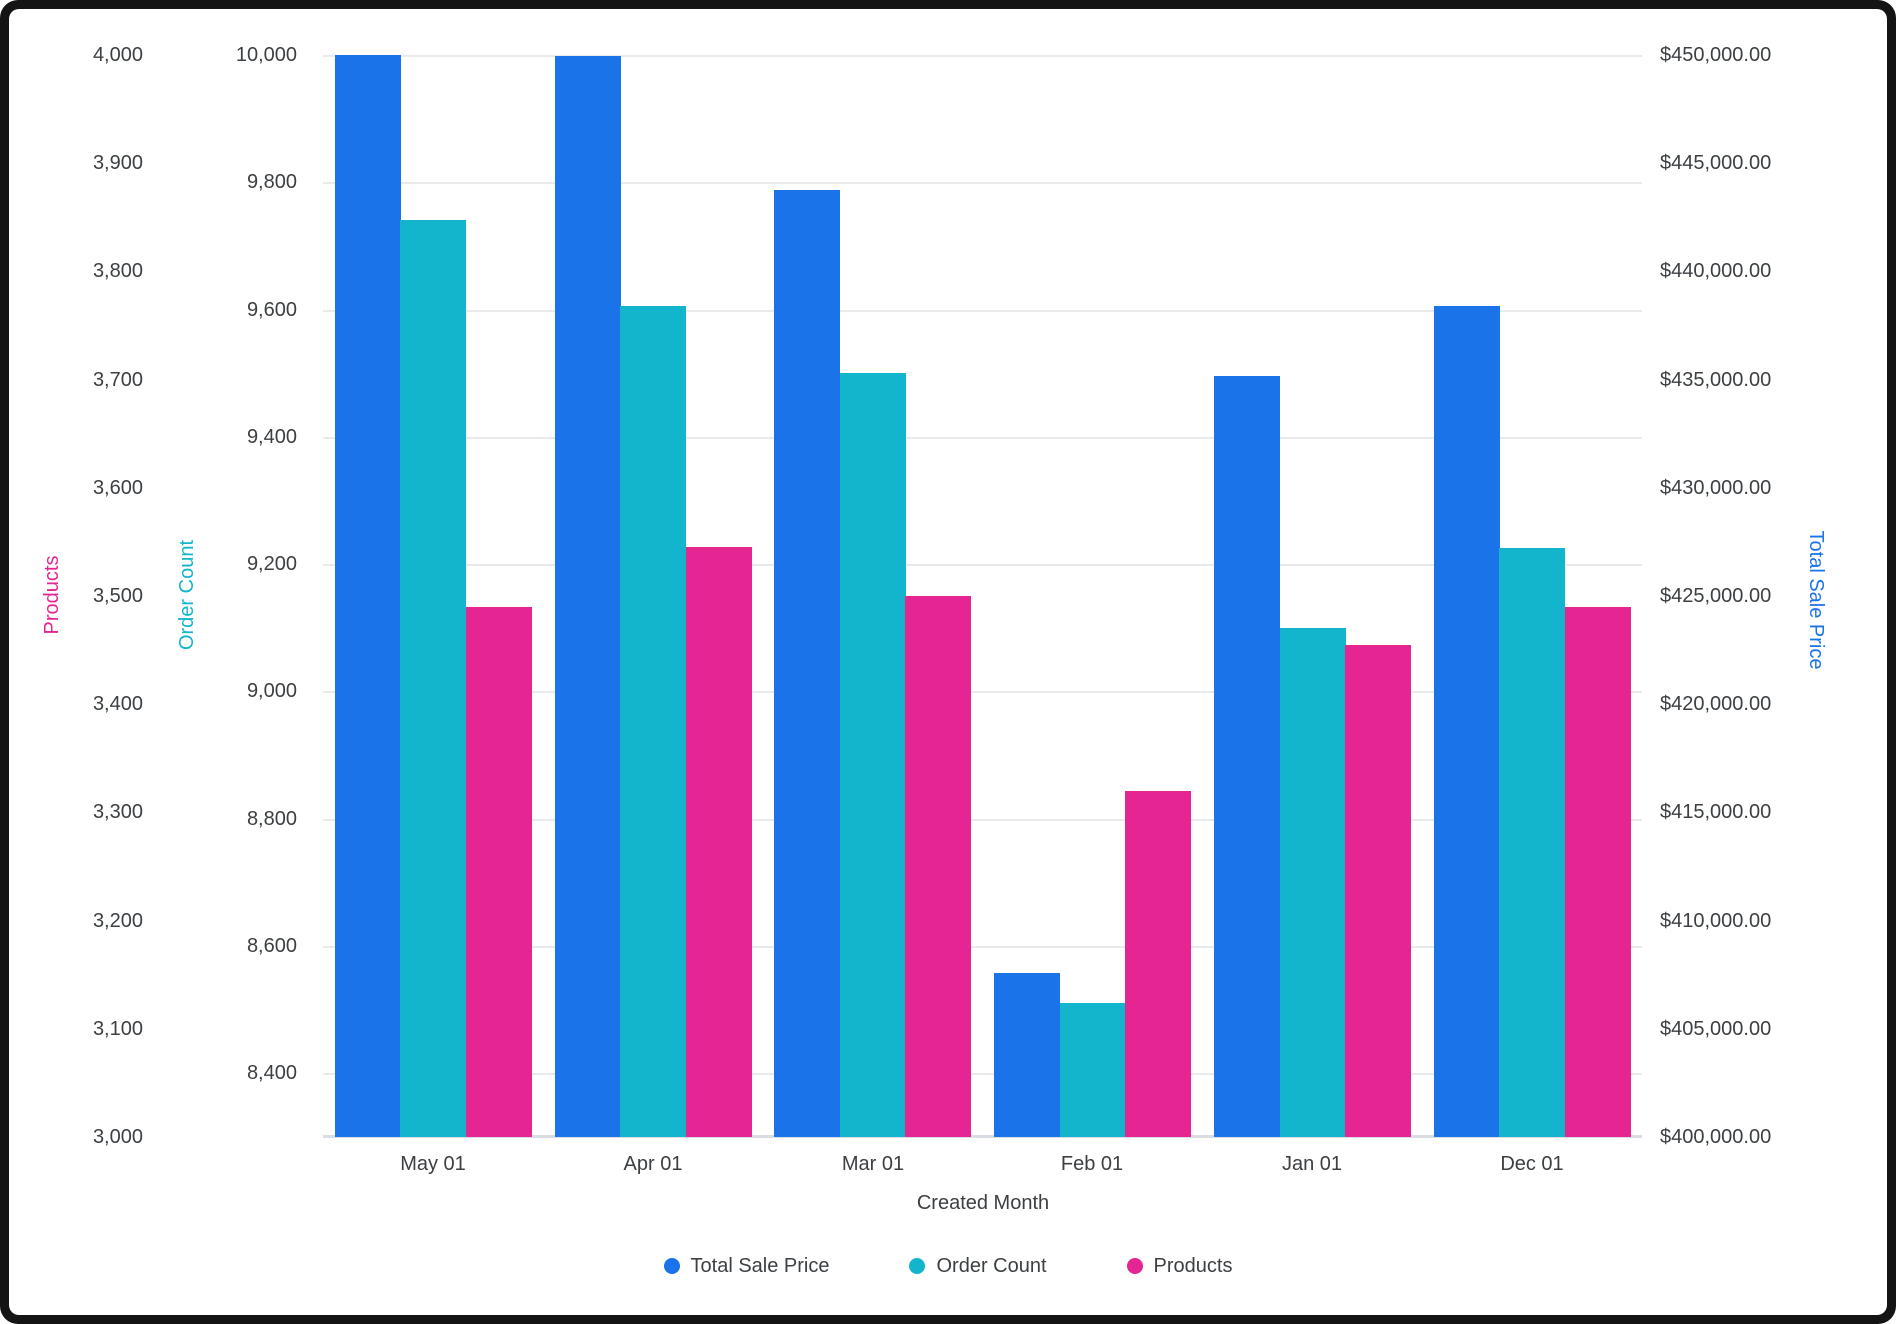  What do you see at coordinates (117, 271) in the screenshot?
I see `y-tick-products: 3,800` at bounding box center [117, 271].